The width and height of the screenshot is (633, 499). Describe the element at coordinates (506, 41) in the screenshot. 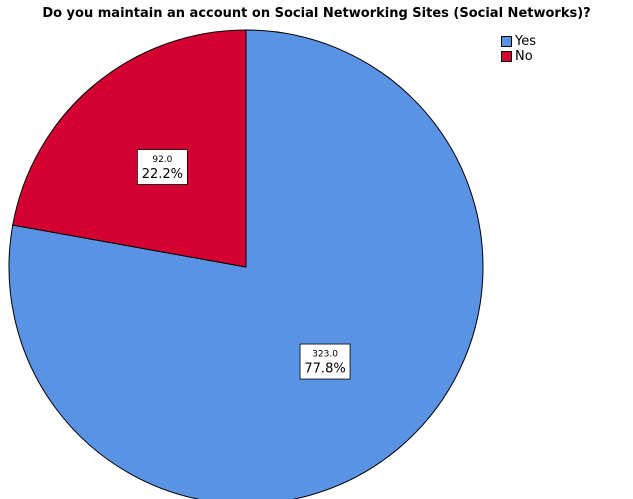

I see `legend-swatch-yes` at that location.